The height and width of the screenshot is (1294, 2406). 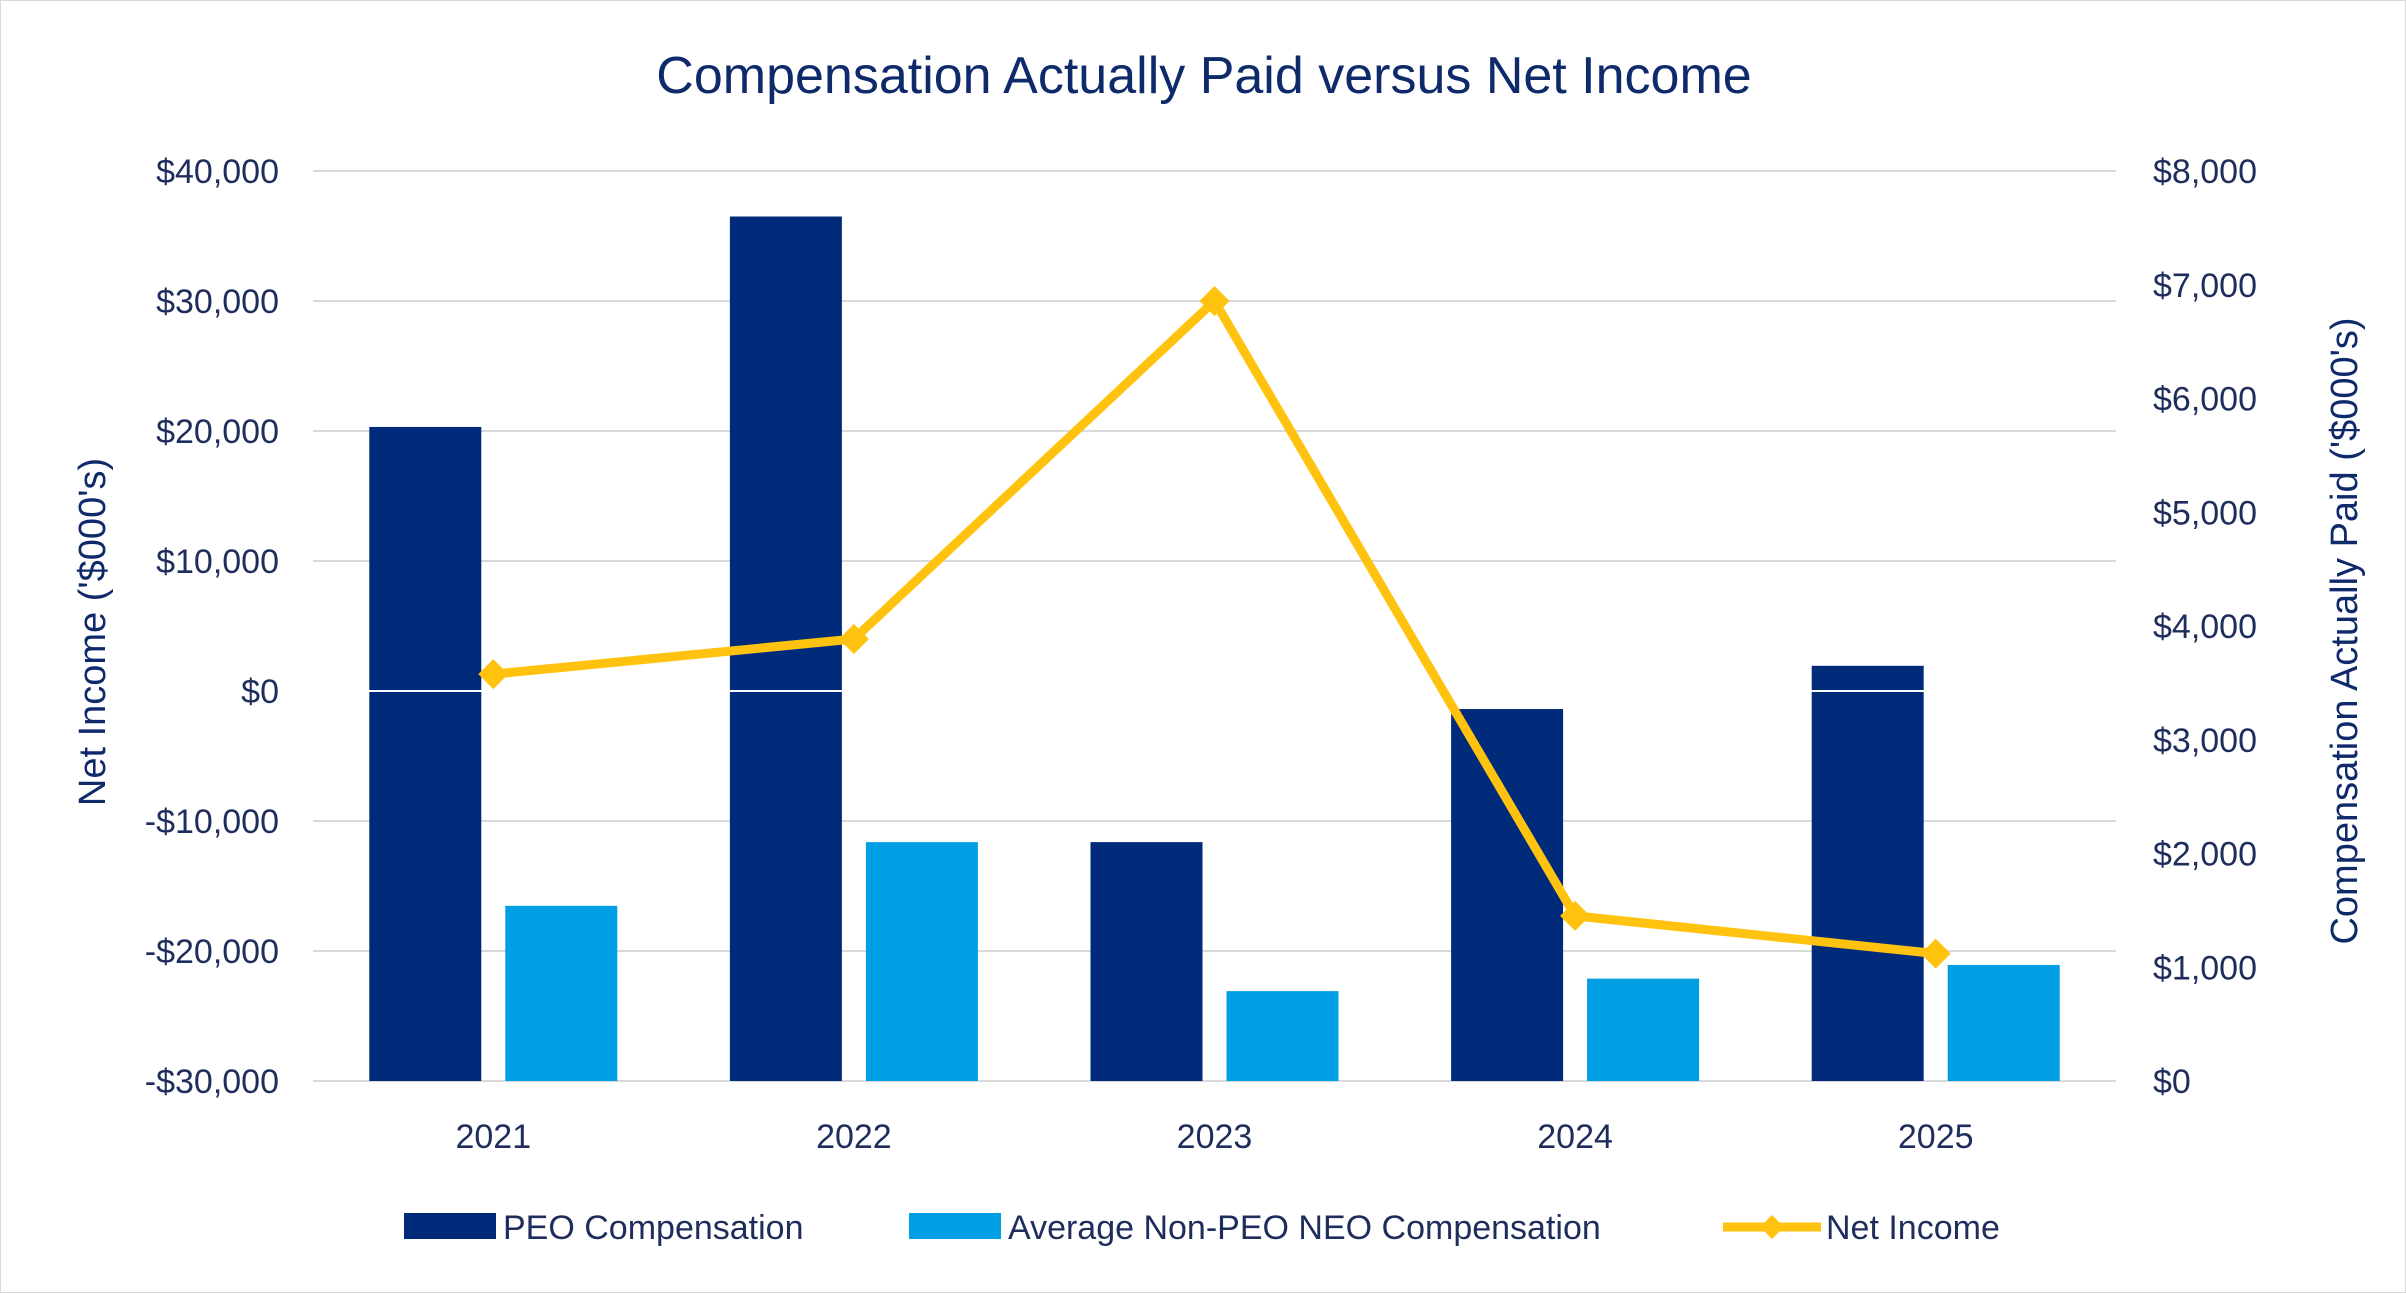 What do you see at coordinates (2205, 400) in the screenshot?
I see `right-tick-label: $6,000` at bounding box center [2205, 400].